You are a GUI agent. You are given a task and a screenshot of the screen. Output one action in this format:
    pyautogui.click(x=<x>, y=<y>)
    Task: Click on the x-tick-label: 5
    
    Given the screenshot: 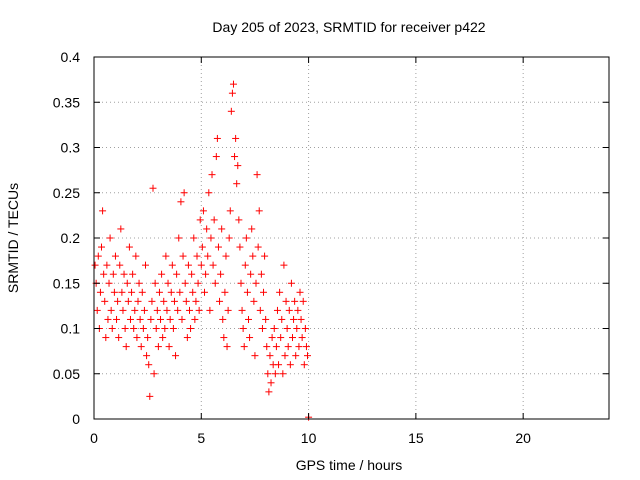 What is the action you would take?
    pyautogui.click(x=201, y=438)
    